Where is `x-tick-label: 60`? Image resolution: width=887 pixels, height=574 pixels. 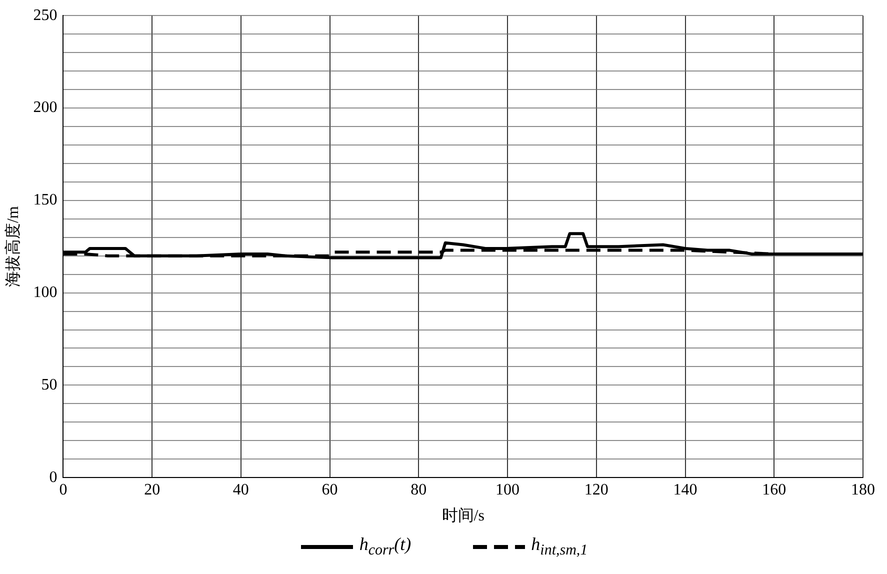 x-tick-label: 60 is located at coordinates (330, 489).